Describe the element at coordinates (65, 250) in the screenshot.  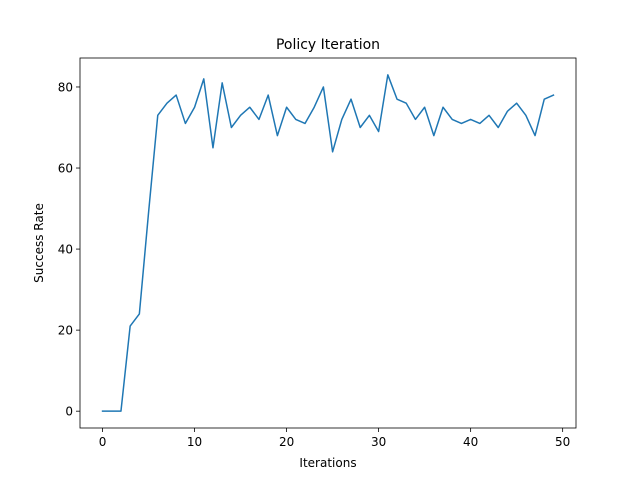
I see `y-tick-label: 40` at that location.